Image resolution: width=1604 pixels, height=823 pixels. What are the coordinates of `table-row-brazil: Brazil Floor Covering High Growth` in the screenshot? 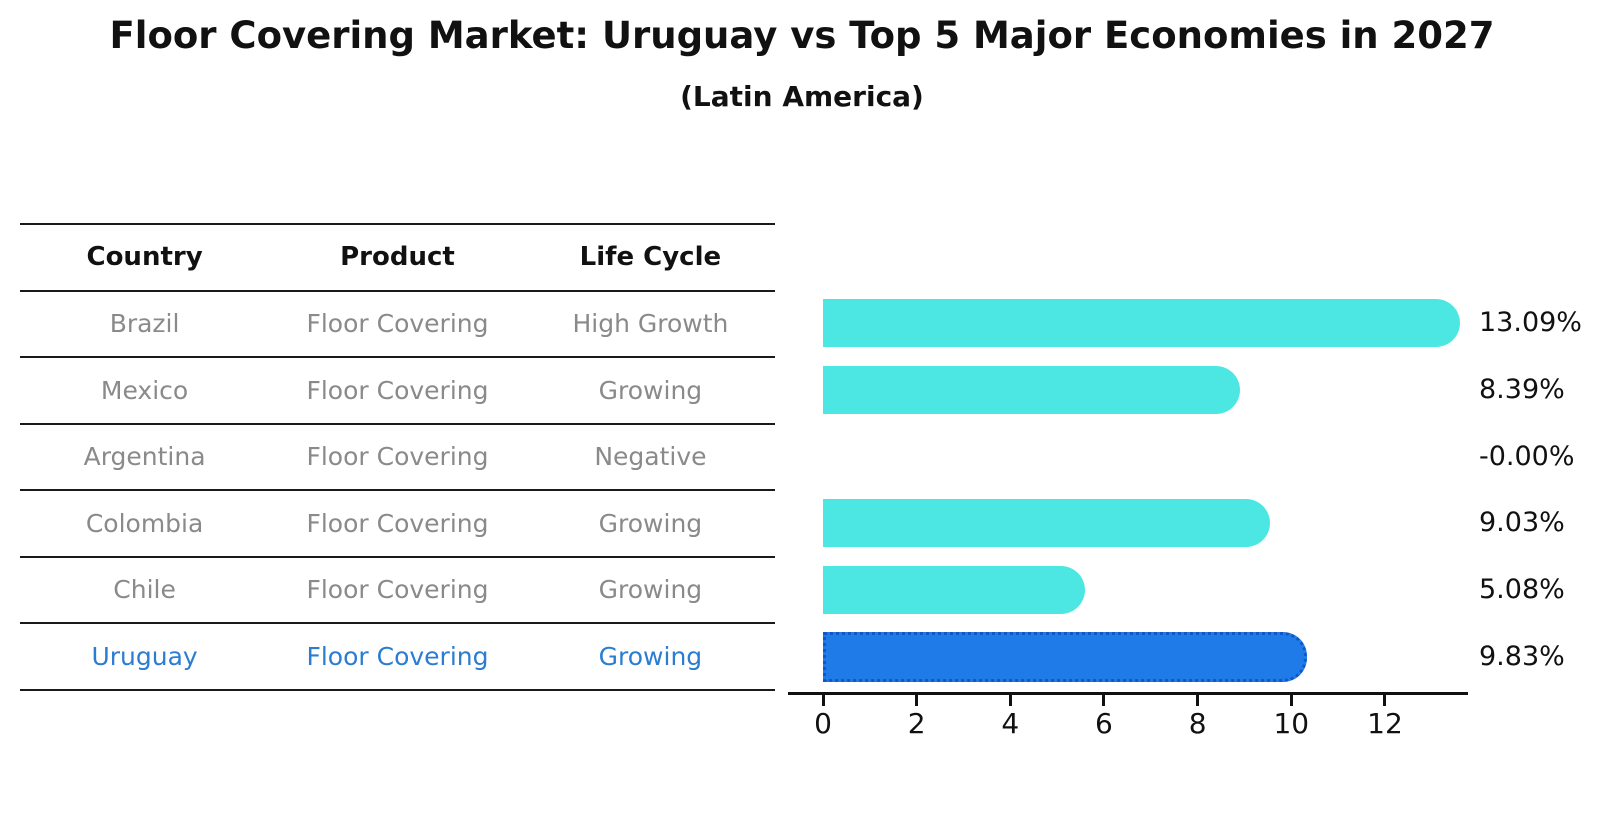 It's located at (397, 324).